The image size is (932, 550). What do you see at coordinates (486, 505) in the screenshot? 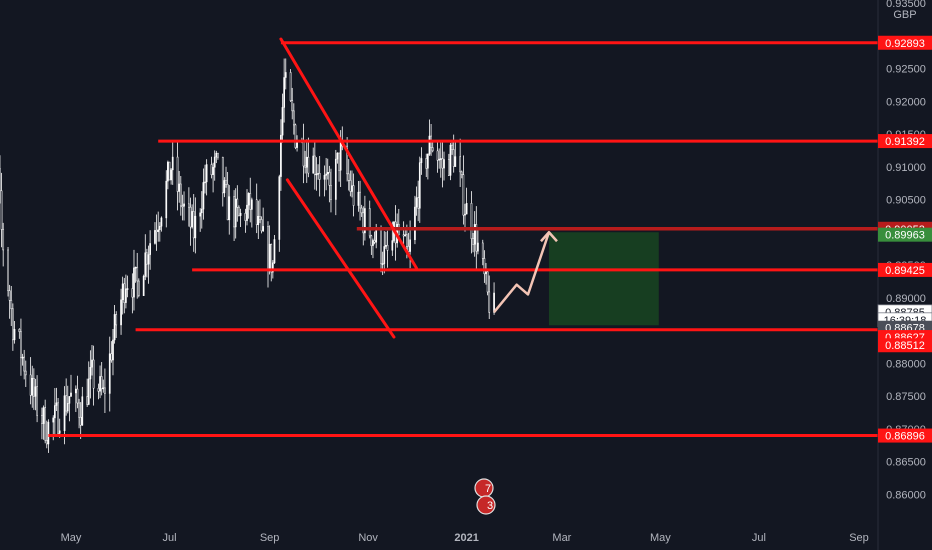
I see `event-badge-icon` at bounding box center [486, 505].